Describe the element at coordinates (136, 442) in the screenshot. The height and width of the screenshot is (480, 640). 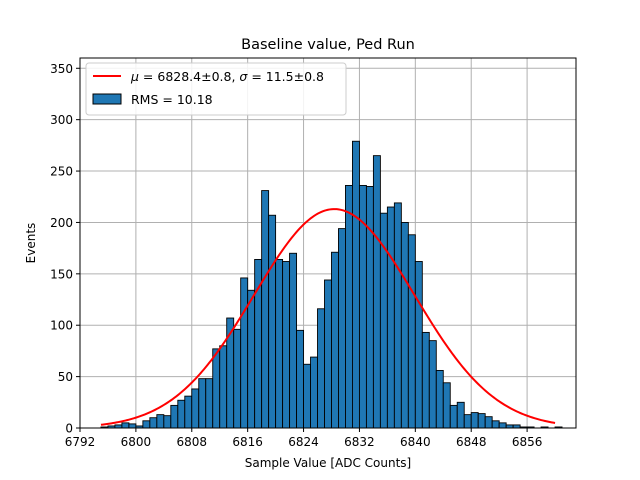
I see `x-tick-label: 6800` at that location.